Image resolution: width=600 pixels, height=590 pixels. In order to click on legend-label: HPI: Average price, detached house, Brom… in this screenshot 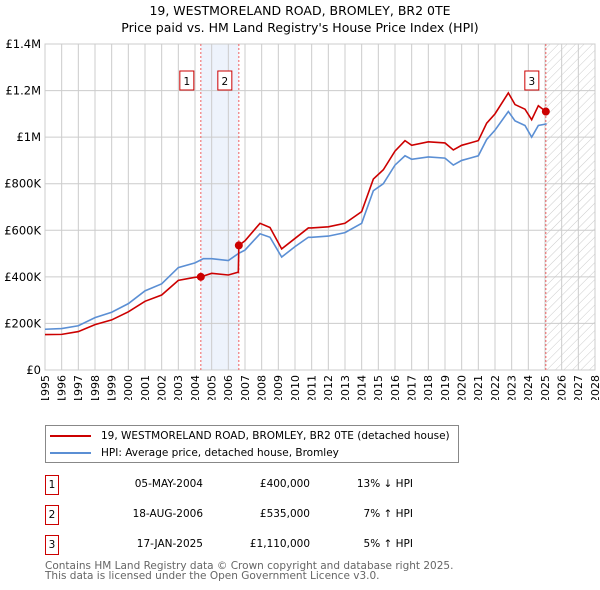, I will do `click(220, 453)`.